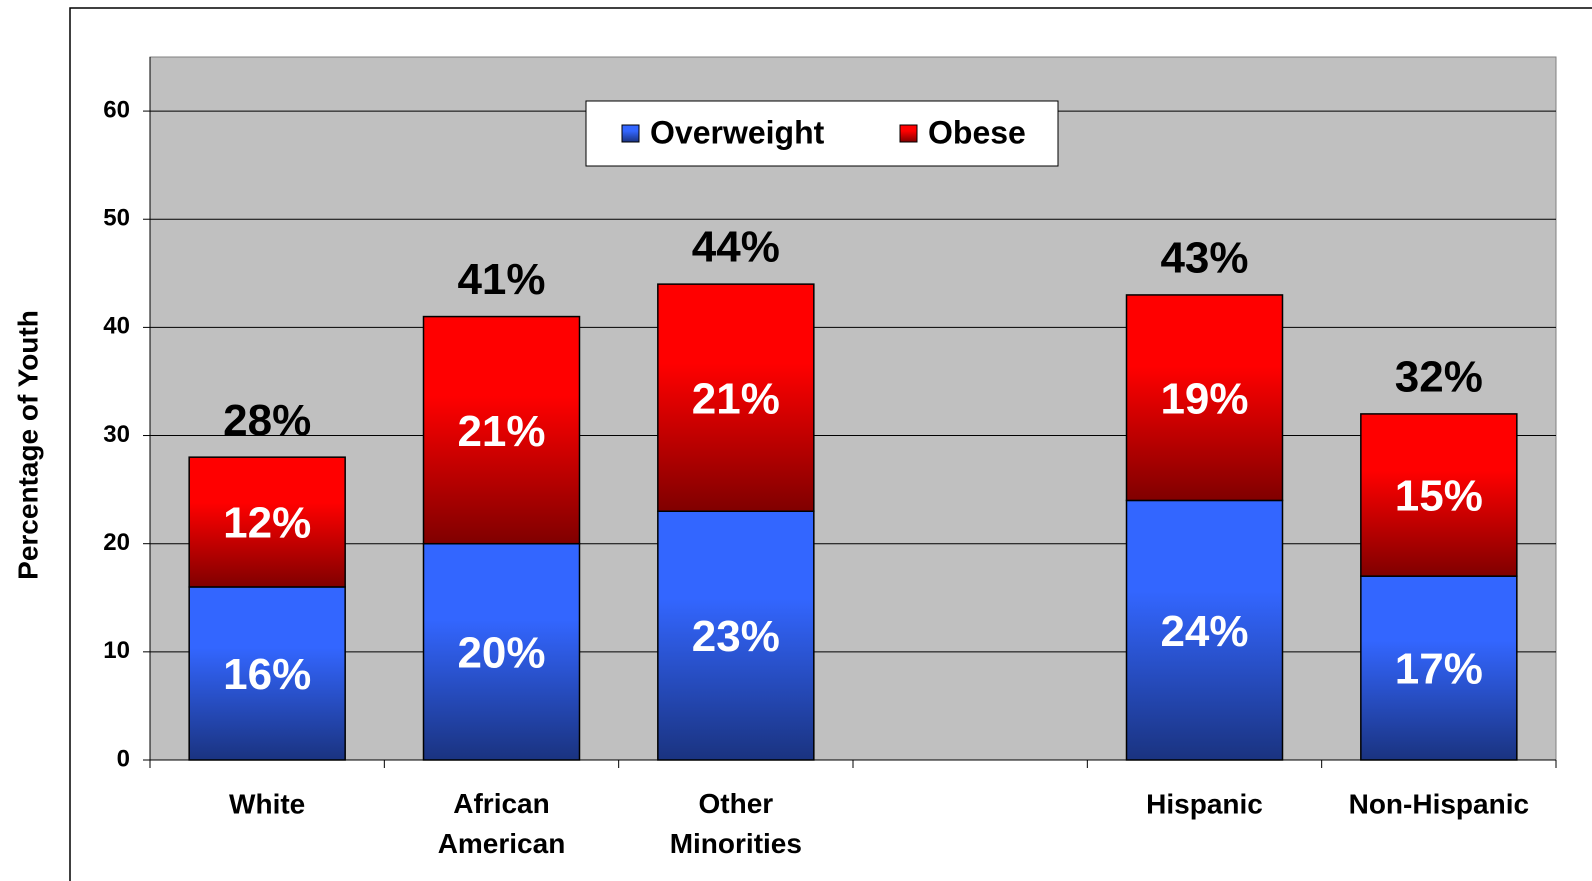 The image size is (1592, 881). What do you see at coordinates (116, 542) in the screenshot?
I see `y-tick-label: 20` at bounding box center [116, 542].